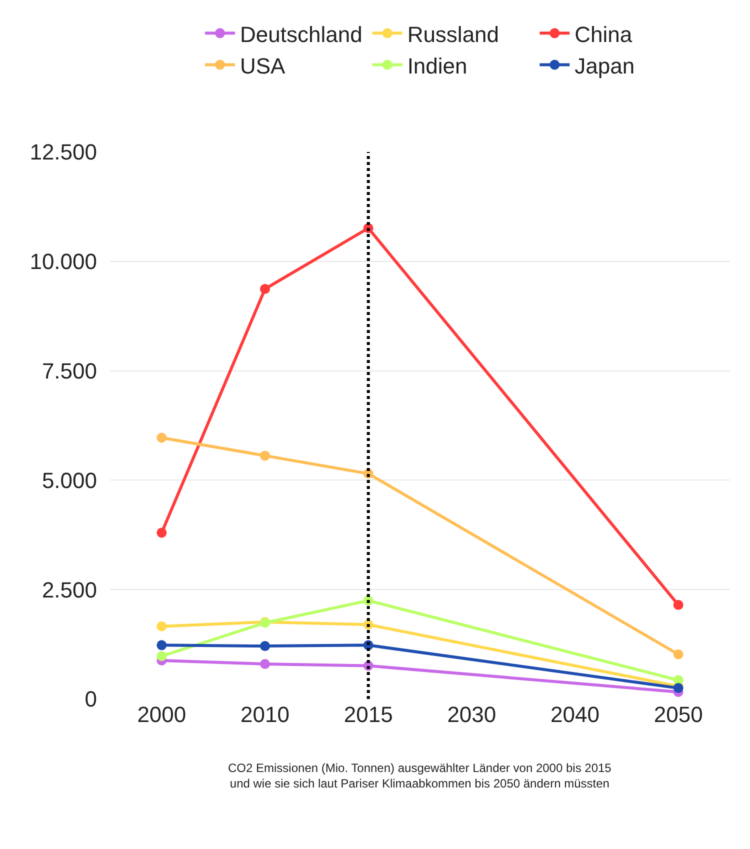 Image resolution: width=750 pixels, height=849 pixels. What do you see at coordinates (678, 714) in the screenshot?
I see `x-tick-label: 2050` at bounding box center [678, 714].